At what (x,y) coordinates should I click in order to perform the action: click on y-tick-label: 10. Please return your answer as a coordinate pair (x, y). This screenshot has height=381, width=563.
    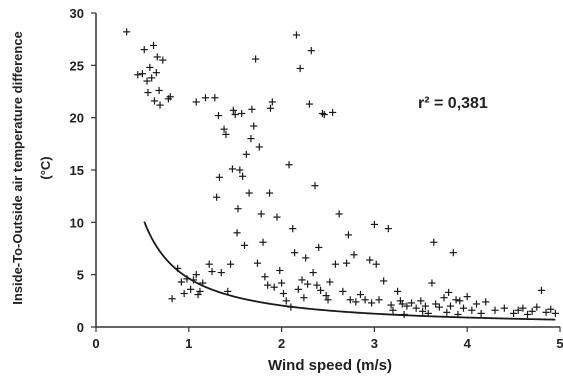
    Looking at the image, I should click on (77, 222).